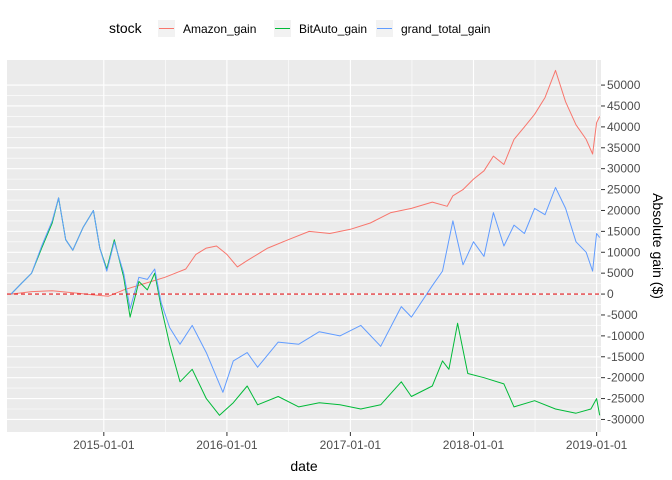 This screenshot has width=672, height=480. I want to click on legend-title: stock, so click(126, 28).